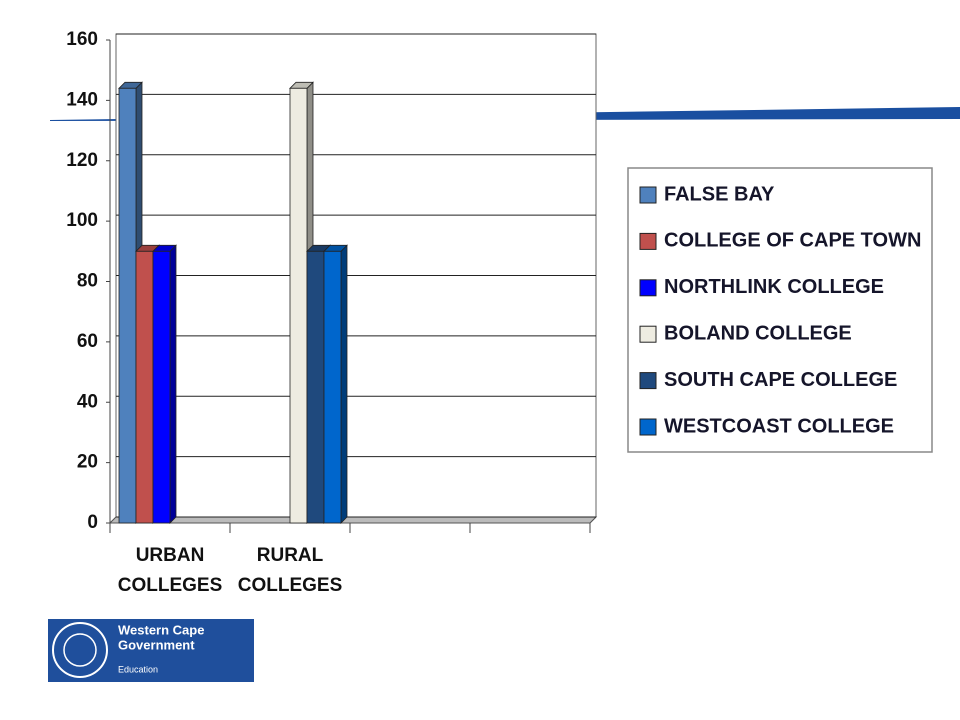 The image size is (960, 720). I want to click on logo-crest, so click(80, 650).